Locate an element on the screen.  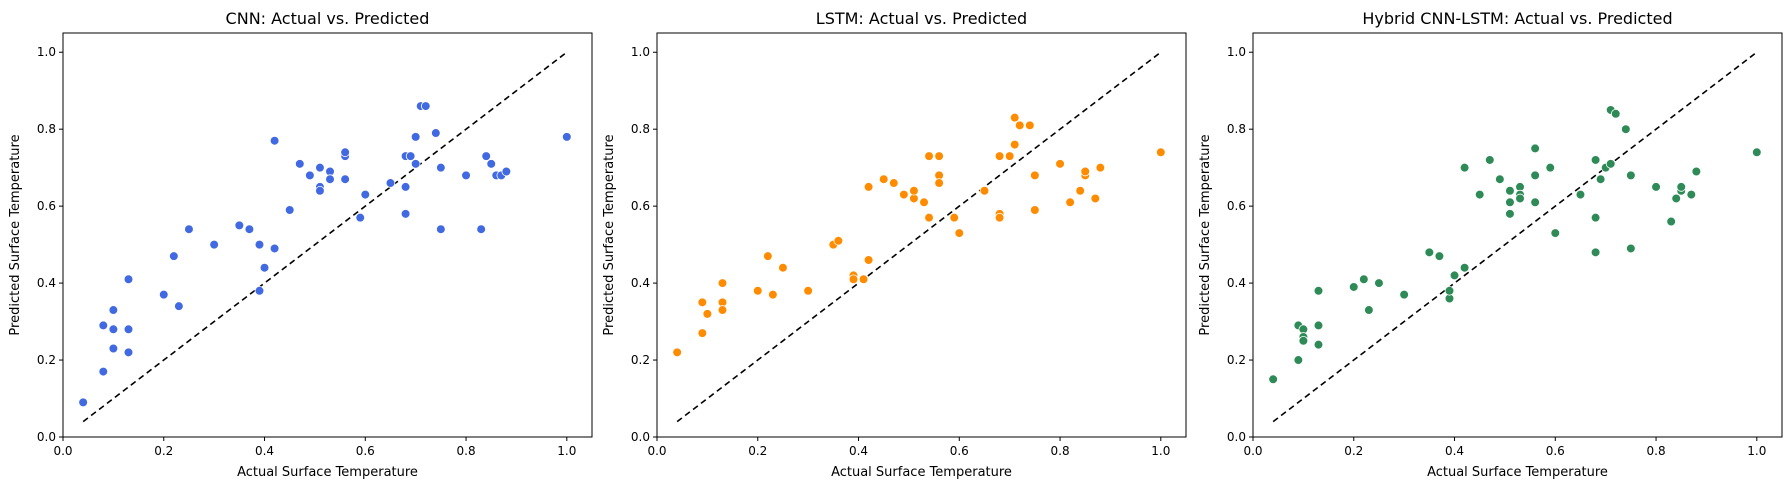
y-tick-label: 0.8 is located at coordinates (46, 129).